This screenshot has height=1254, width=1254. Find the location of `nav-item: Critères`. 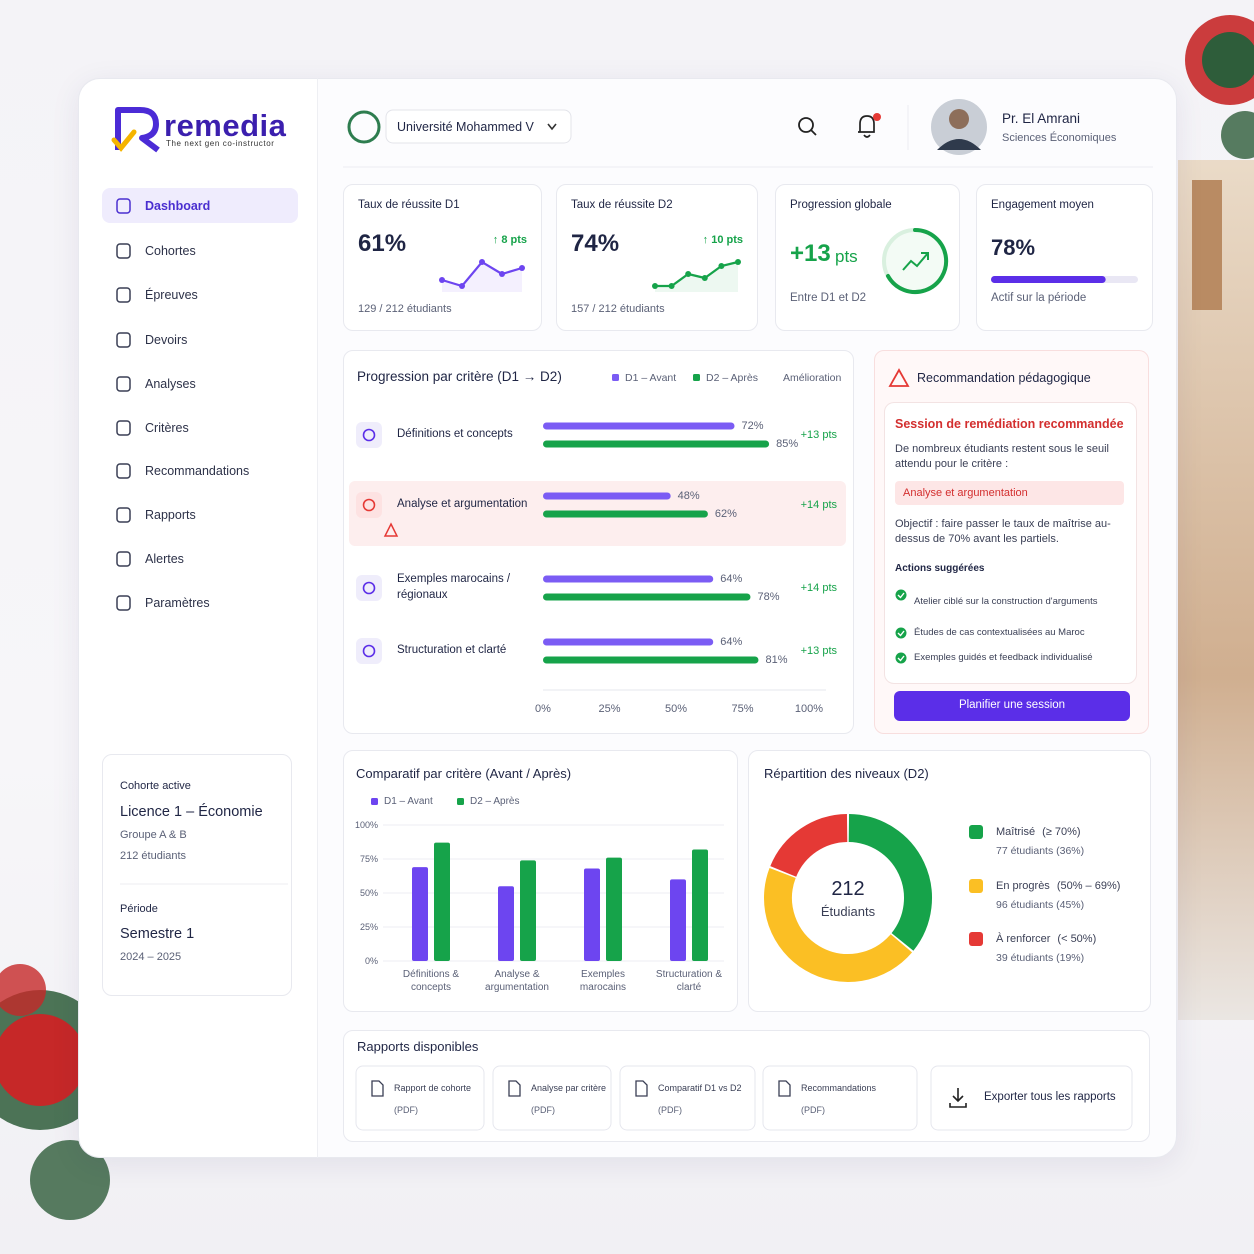

nav-item: Critères is located at coordinates (167, 427).